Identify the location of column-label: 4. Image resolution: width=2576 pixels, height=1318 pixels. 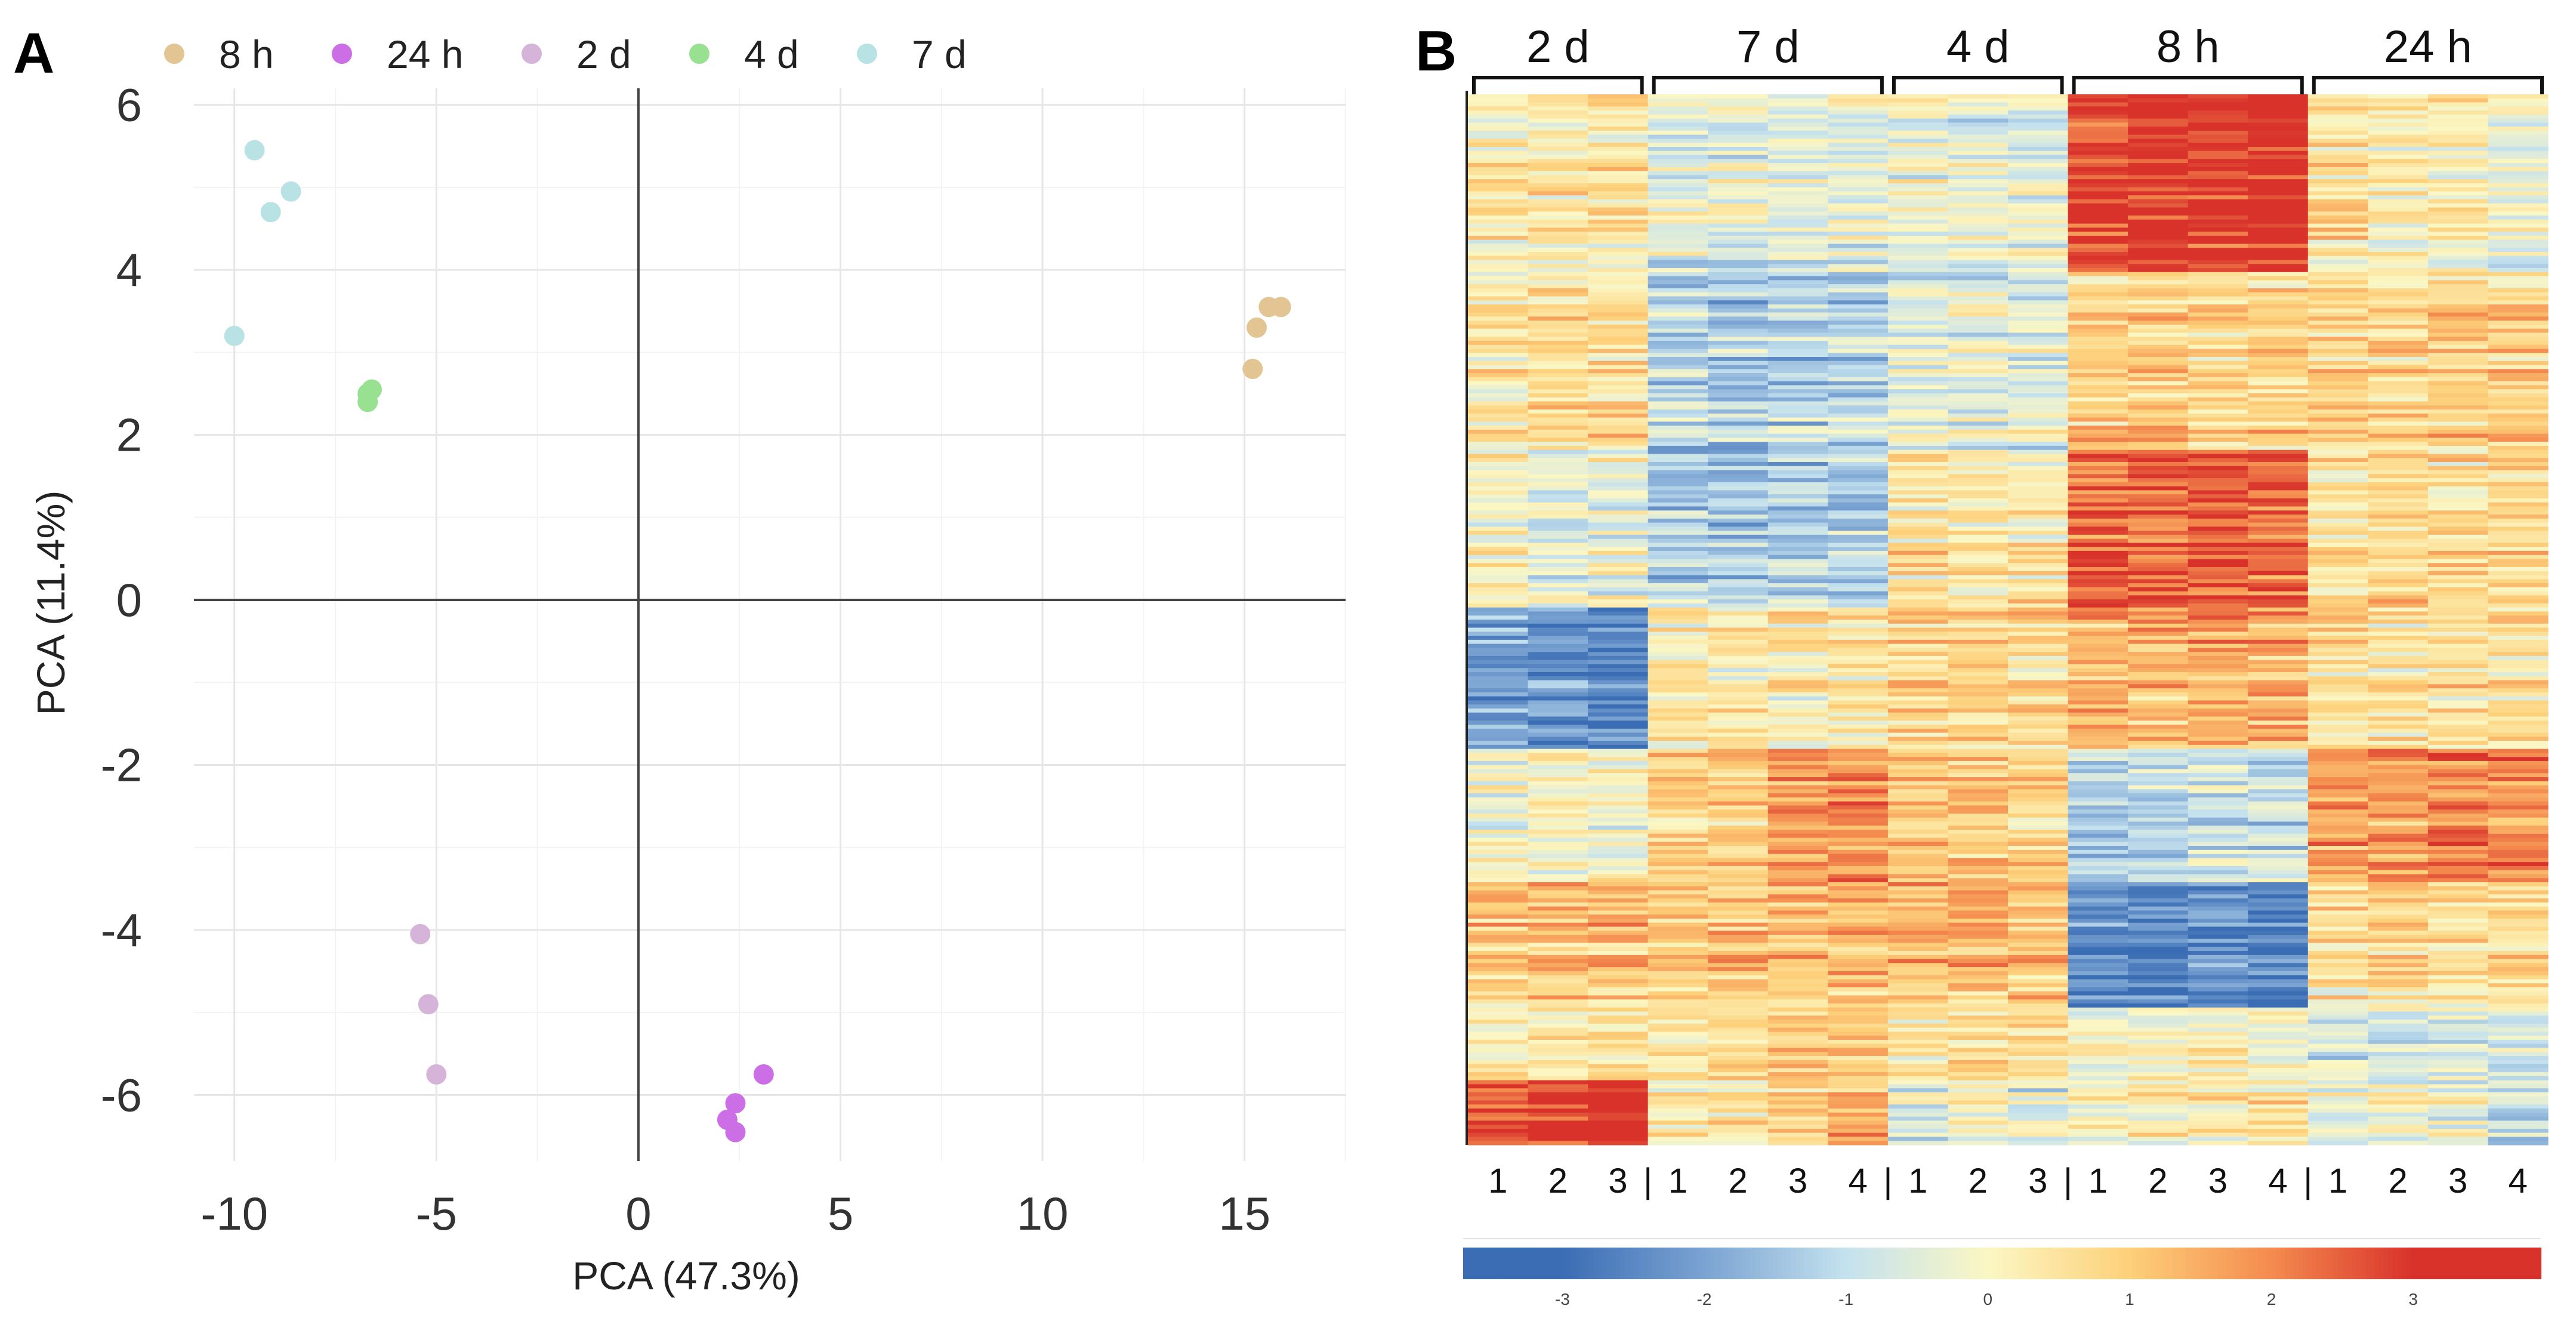
(1858, 1181).